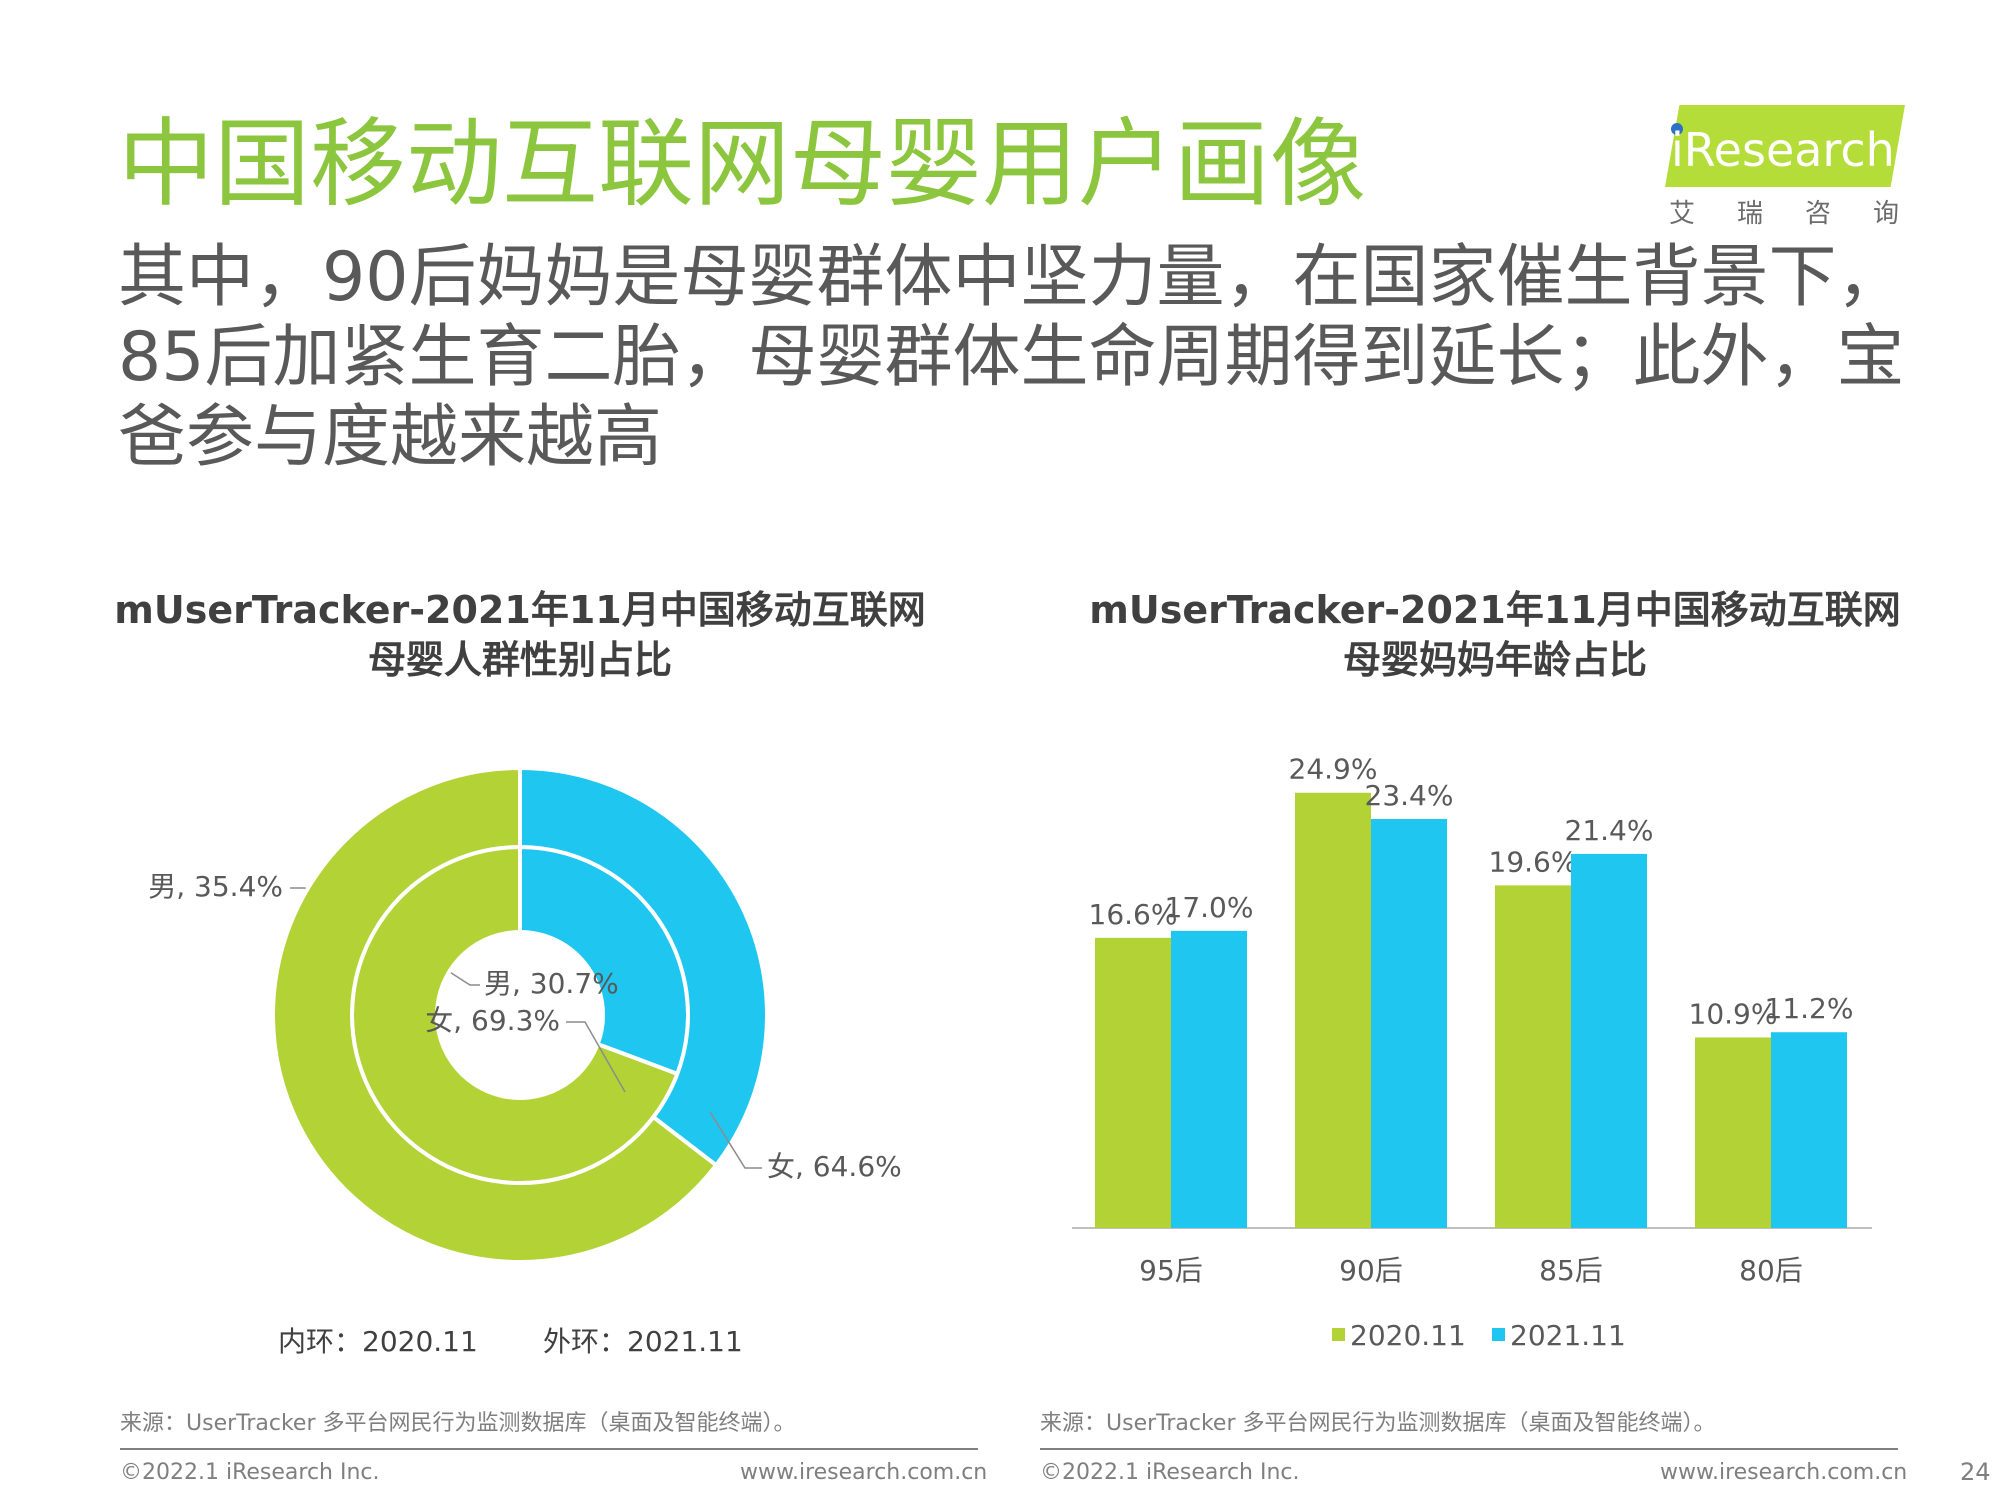 Image resolution: width=2000 pixels, height=1500 pixels. I want to click on bar-2021.11-95后, so click(1209, 1079).